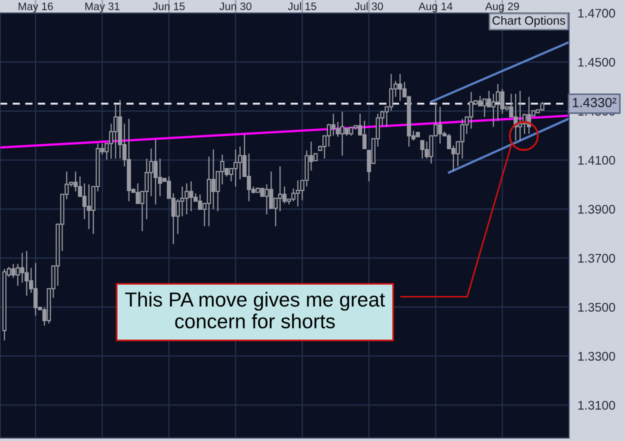 This screenshot has width=625, height=441. I want to click on y-tick-label: 1.3500, so click(597, 307).